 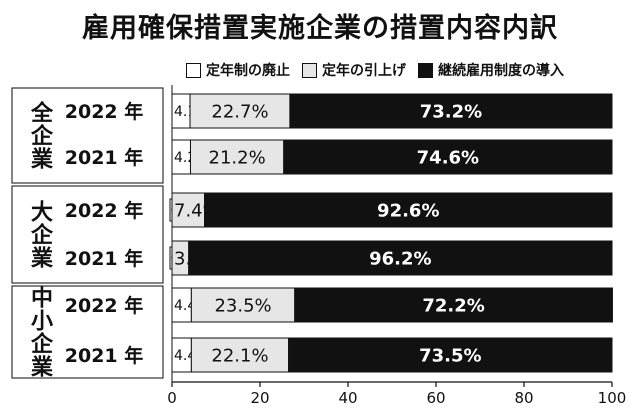 What do you see at coordinates (425, 70) in the screenshot?
I see `legend-swatch-continued` at bounding box center [425, 70].